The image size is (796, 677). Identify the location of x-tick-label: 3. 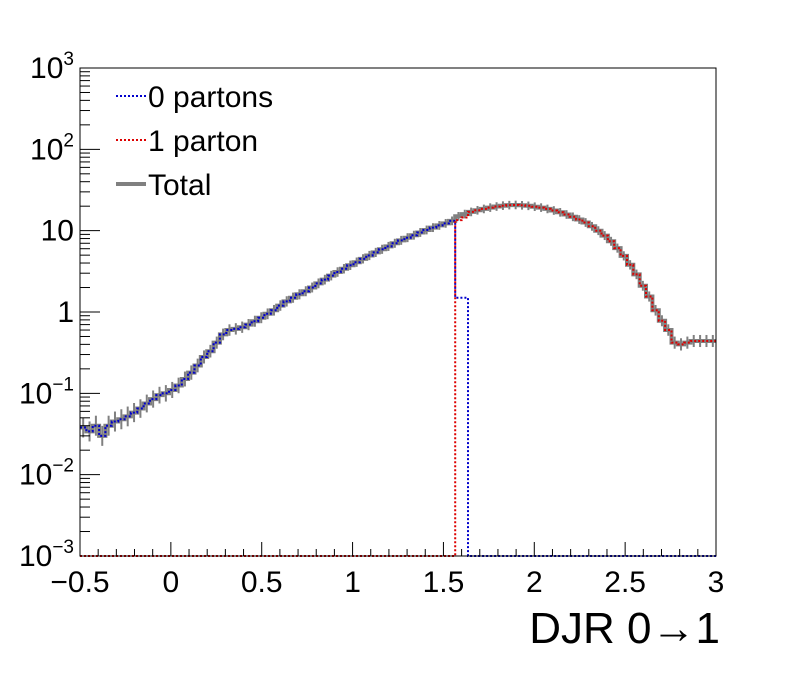
(716, 582).